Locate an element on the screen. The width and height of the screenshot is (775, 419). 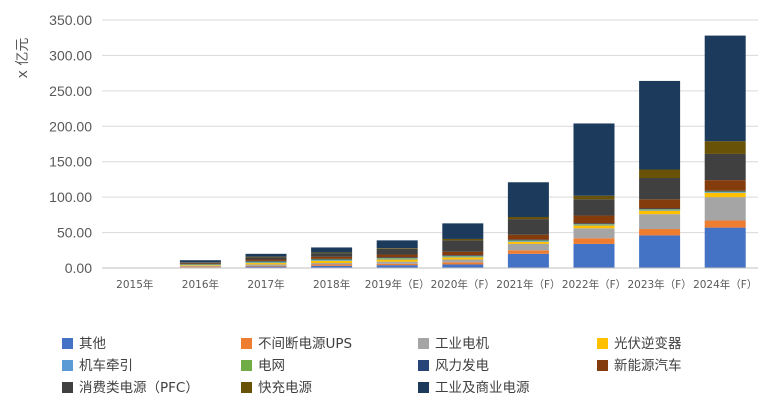
legend-item: 光伏逆变器 is located at coordinates (639, 344).